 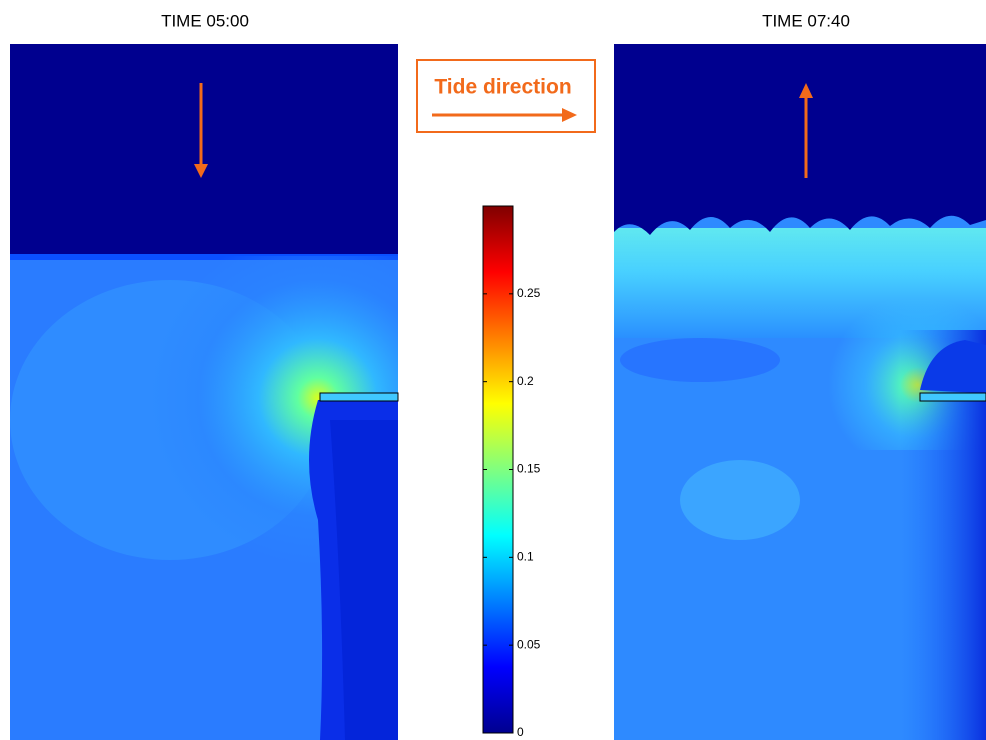 I want to click on panel-title: TIME 07:40, so click(x=806, y=20).